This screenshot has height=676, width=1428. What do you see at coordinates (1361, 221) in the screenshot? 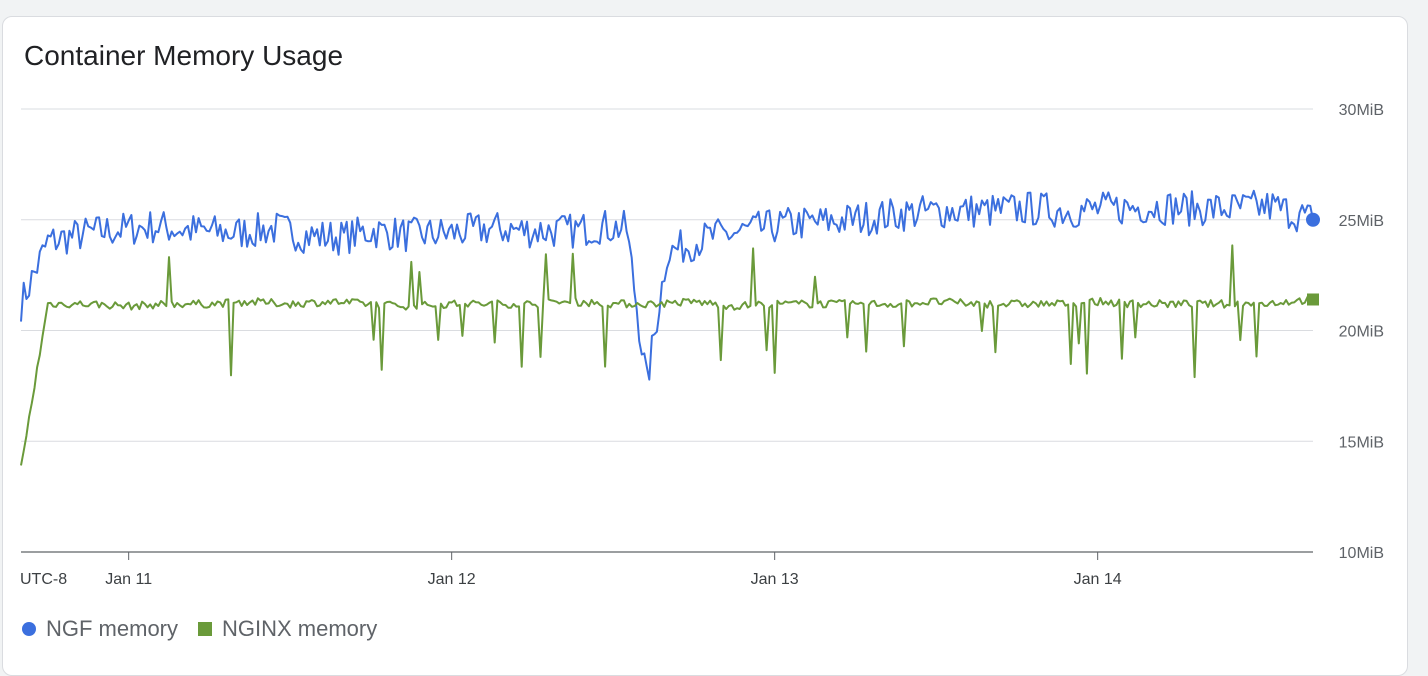
I see `y-tick-label: 25MiB` at bounding box center [1361, 221].